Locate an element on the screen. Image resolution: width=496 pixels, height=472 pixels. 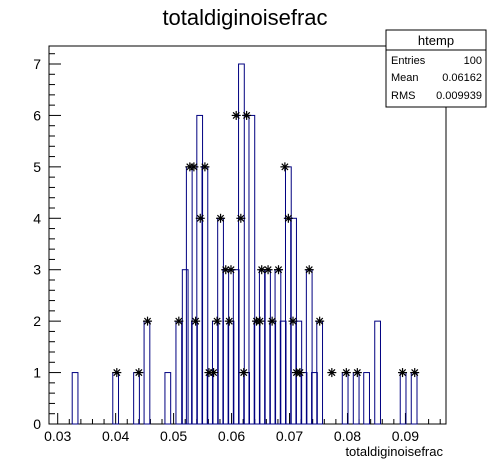
stats-mean-label: Mean is located at coordinates (405, 78).